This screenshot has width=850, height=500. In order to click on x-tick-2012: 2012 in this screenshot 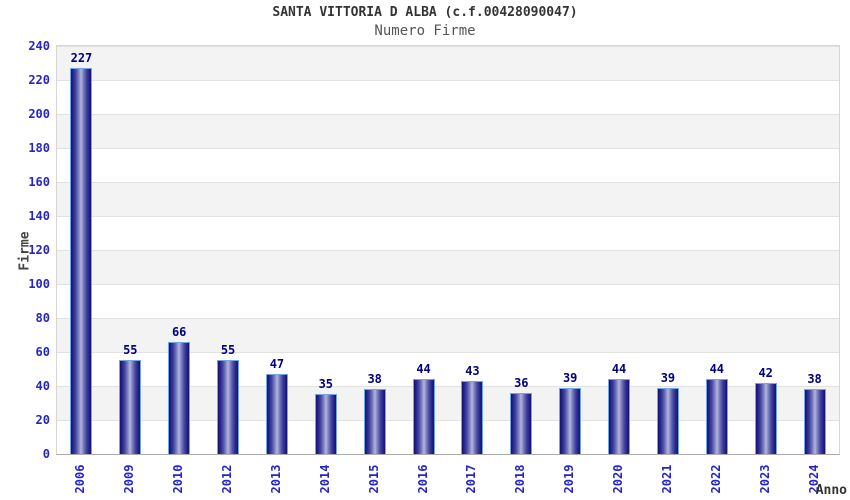, I will do `click(227, 479)`.